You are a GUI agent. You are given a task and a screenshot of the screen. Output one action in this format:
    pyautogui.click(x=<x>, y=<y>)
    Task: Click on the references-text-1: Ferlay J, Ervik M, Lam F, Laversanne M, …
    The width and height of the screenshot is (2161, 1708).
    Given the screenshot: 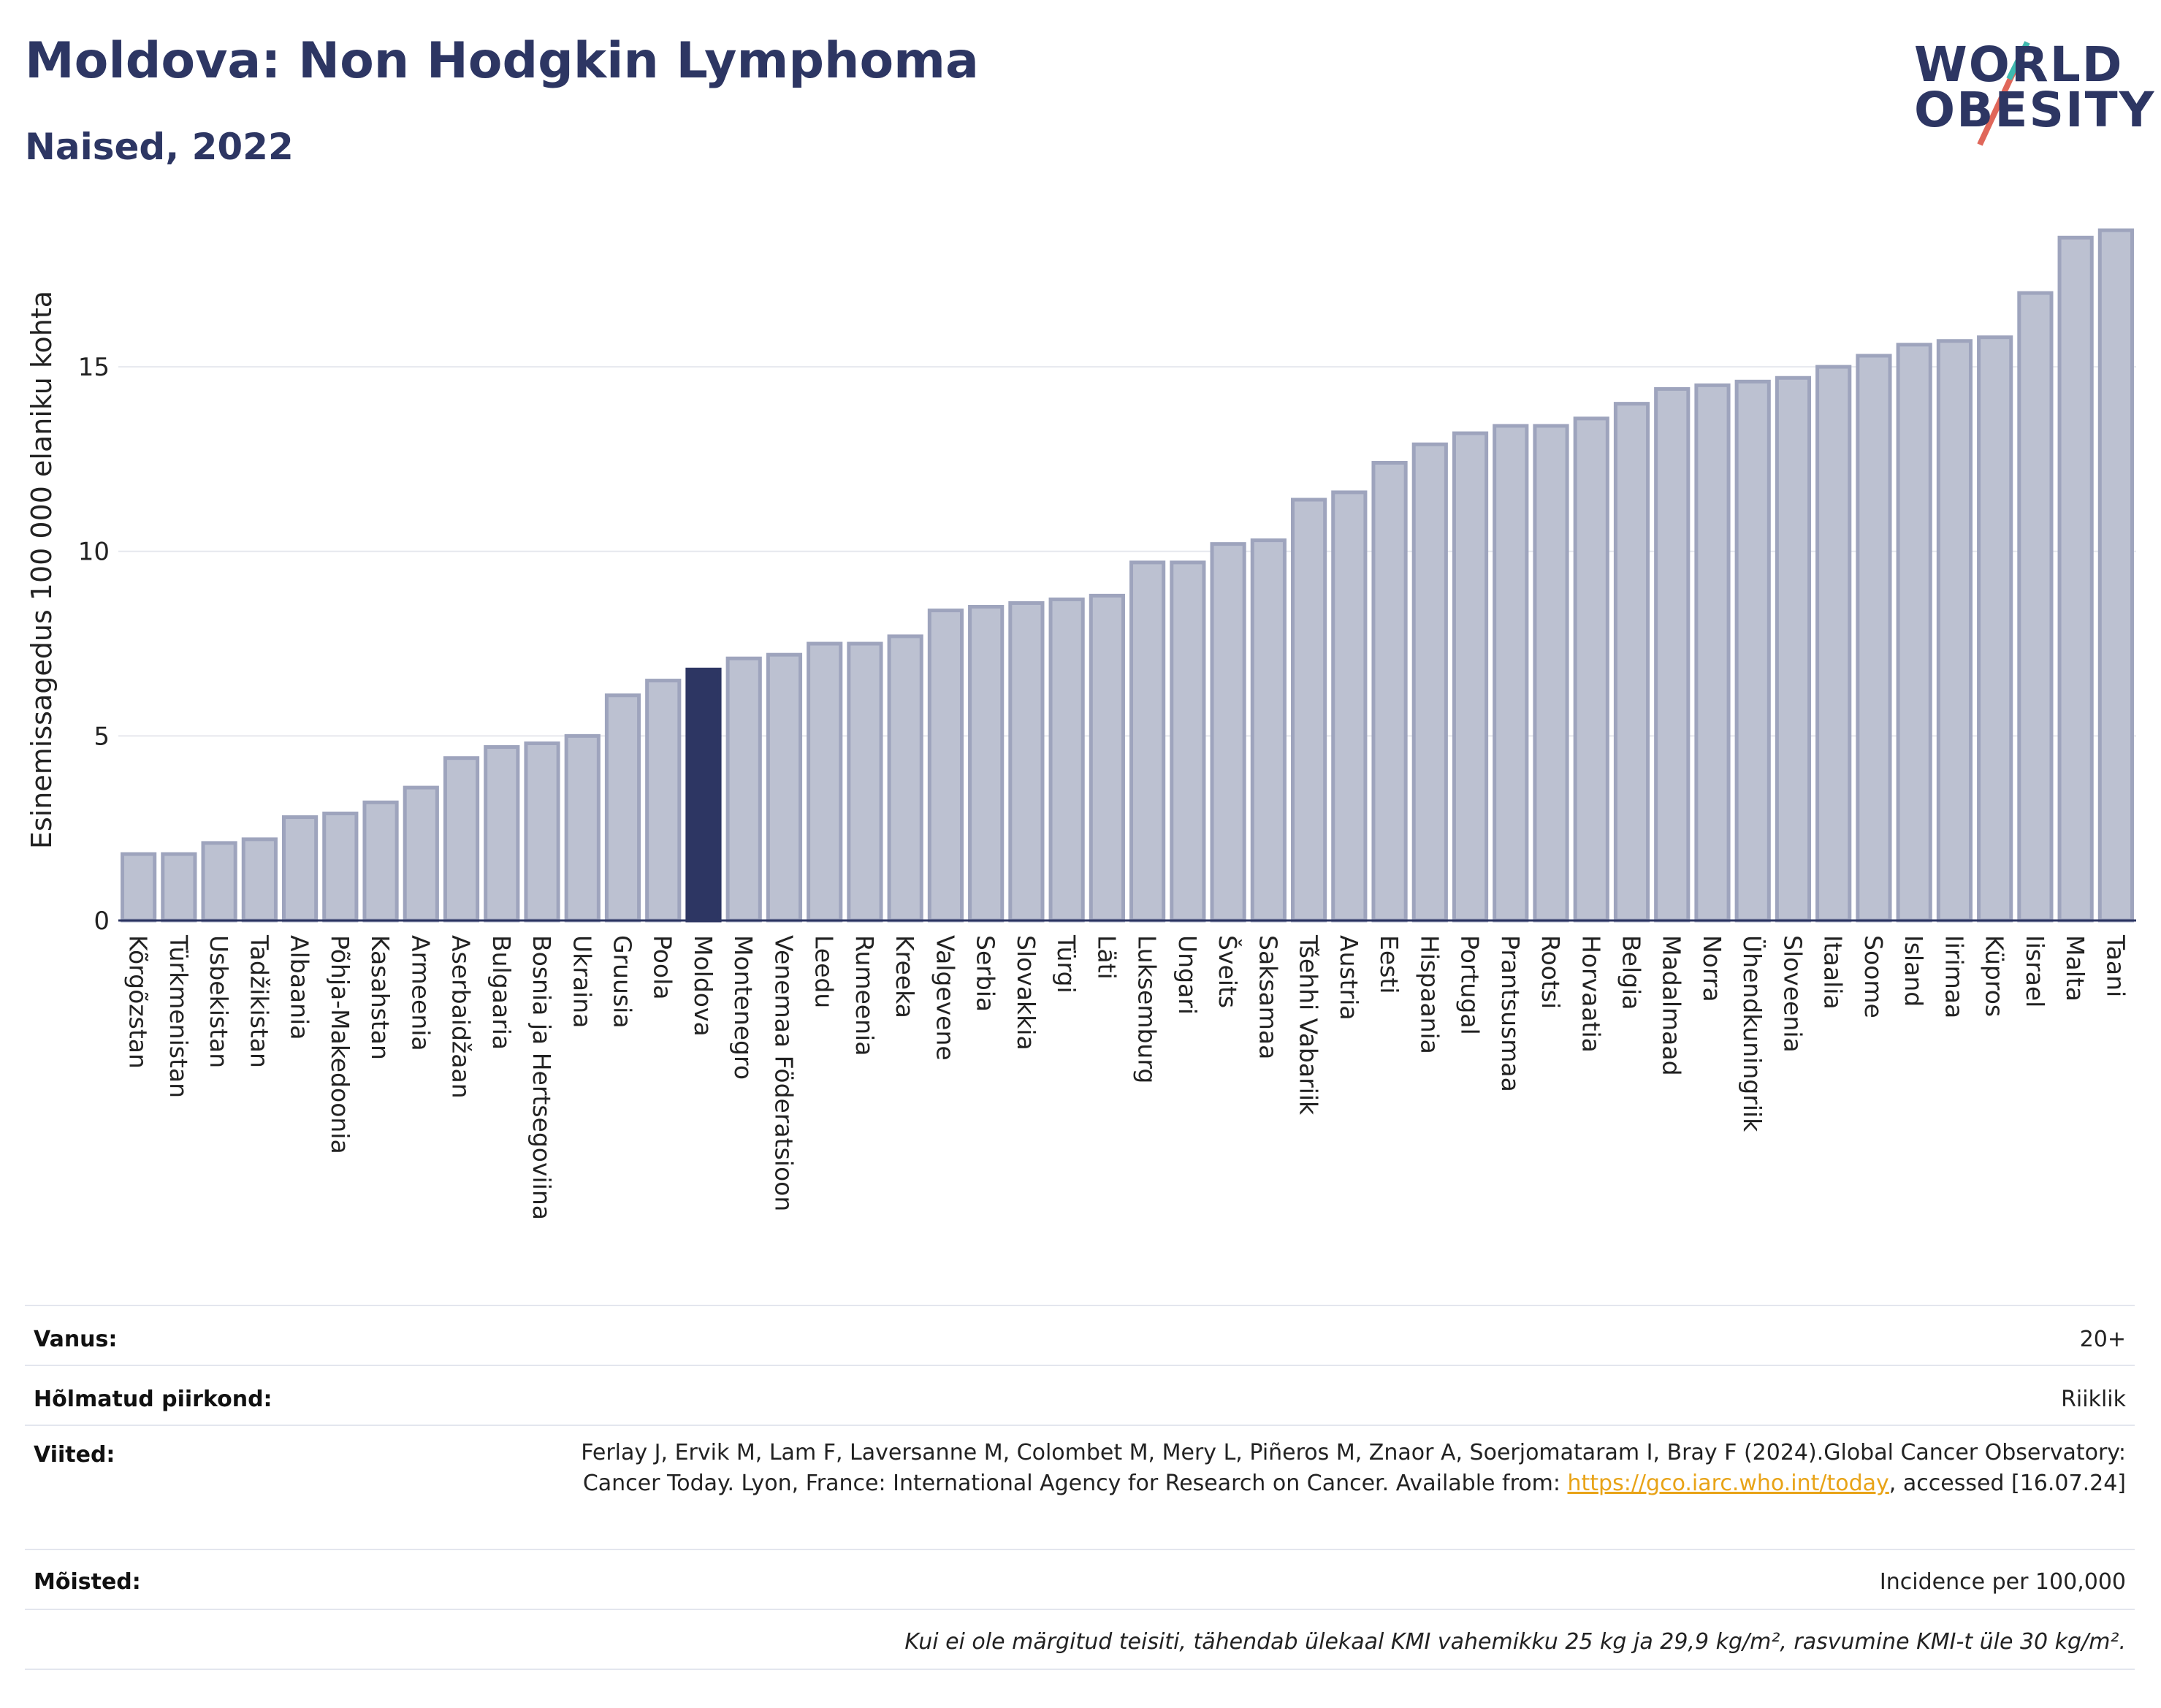 What is the action you would take?
    pyautogui.click(x=1353, y=1468)
    